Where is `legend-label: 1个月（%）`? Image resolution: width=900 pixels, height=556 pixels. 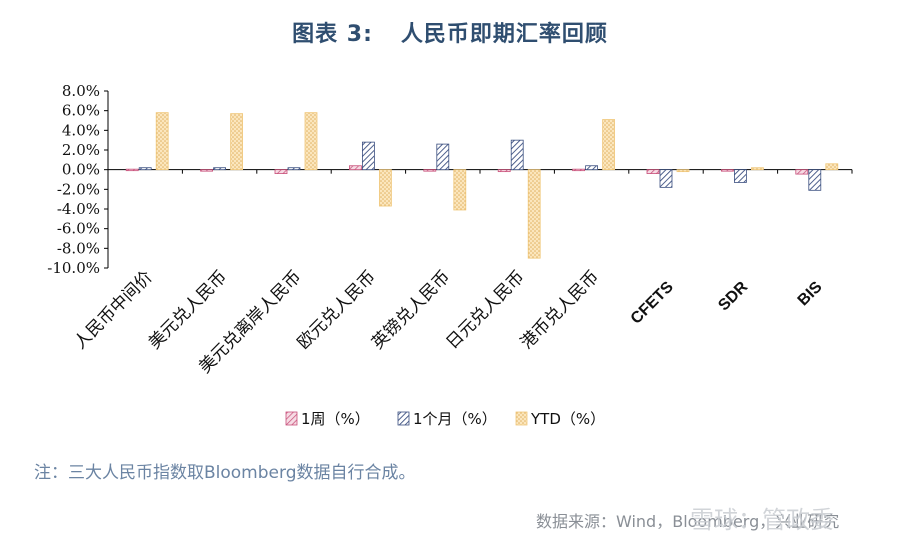
legend-label: 1个月（%） is located at coordinates (455, 419).